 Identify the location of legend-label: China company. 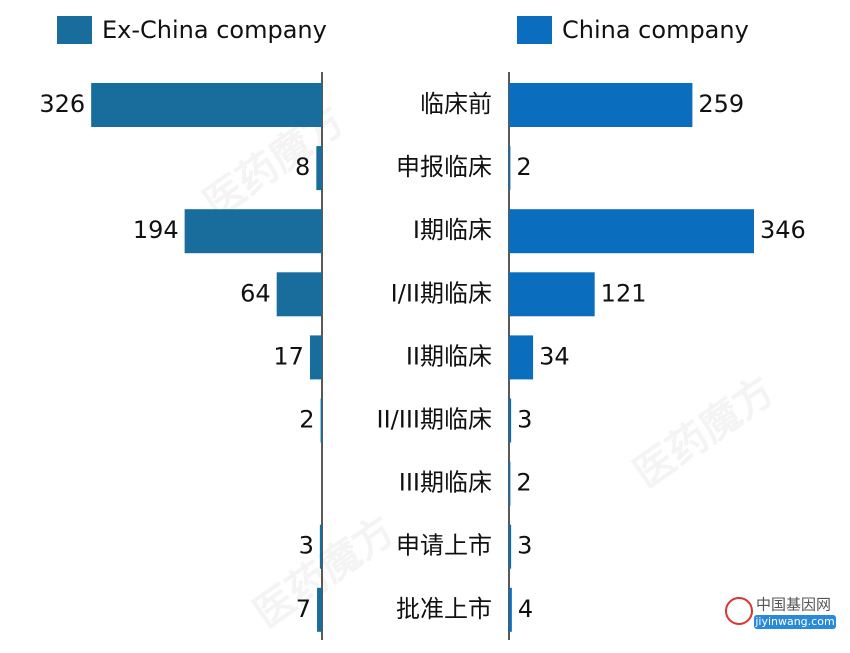
(655, 30).